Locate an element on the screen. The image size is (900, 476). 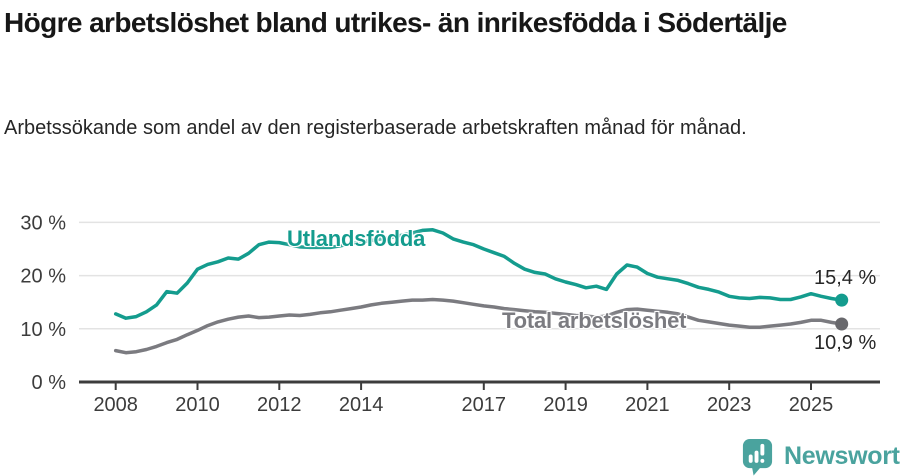
x-axis-tick-label: 2010 is located at coordinates (197, 405).